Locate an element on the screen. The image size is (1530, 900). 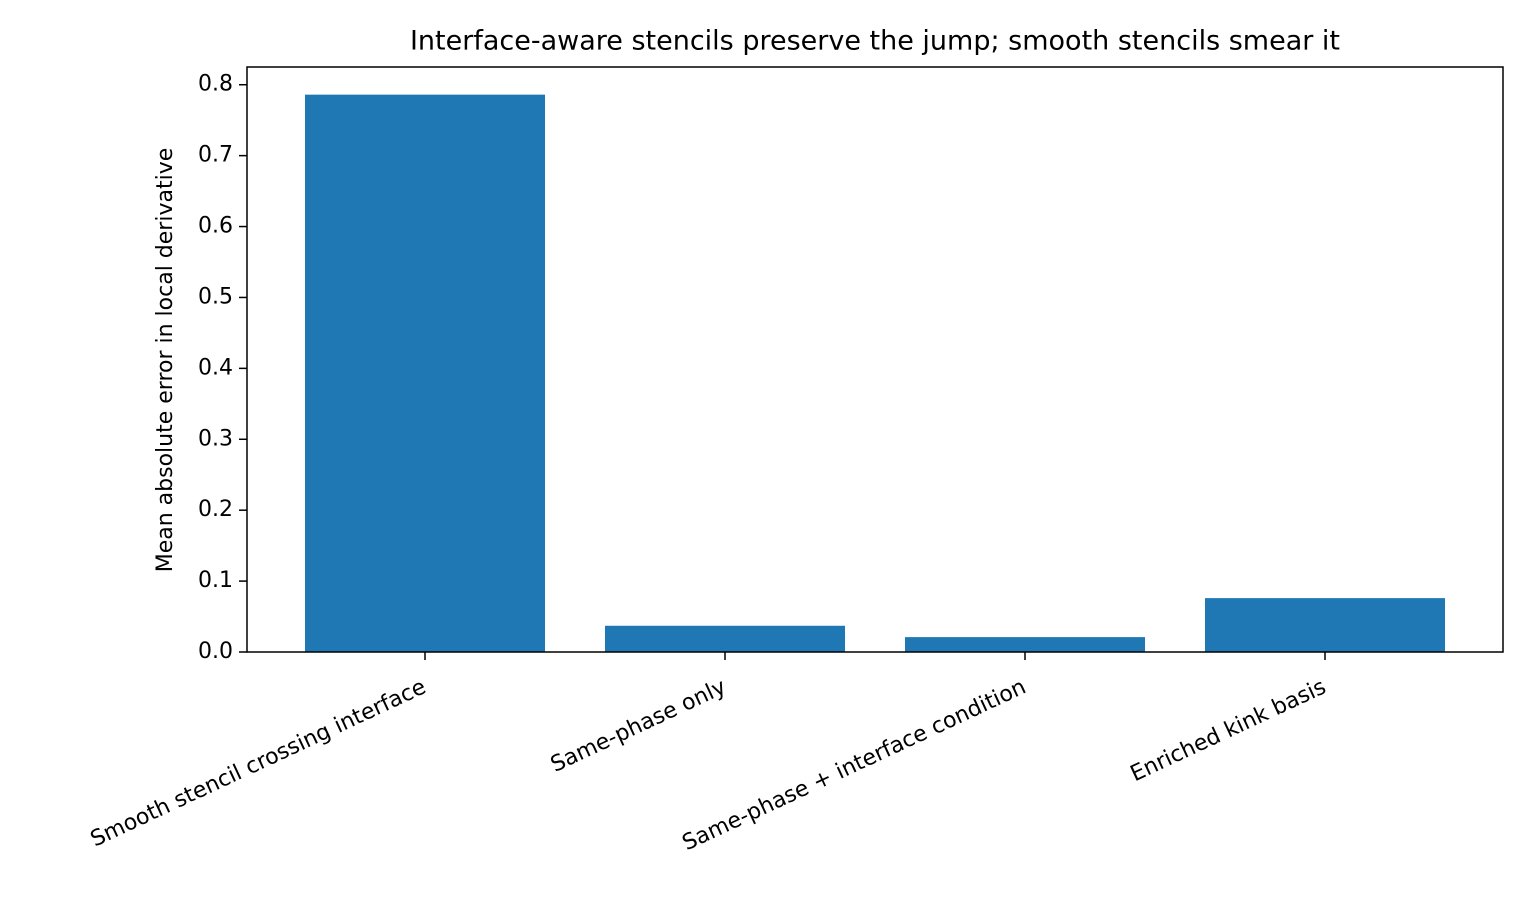
x-tick-label: Same-phase + interface condition is located at coordinates (854, 766).